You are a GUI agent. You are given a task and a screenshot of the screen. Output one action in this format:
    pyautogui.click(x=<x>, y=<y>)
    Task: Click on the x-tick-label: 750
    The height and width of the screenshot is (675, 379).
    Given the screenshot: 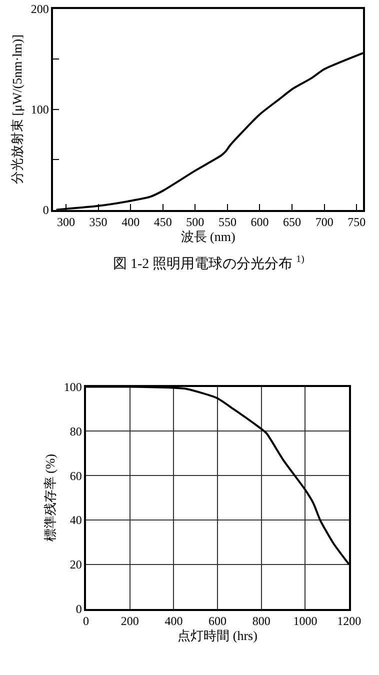 What is the action you would take?
    pyautogui.click(x=357, y=222)
    